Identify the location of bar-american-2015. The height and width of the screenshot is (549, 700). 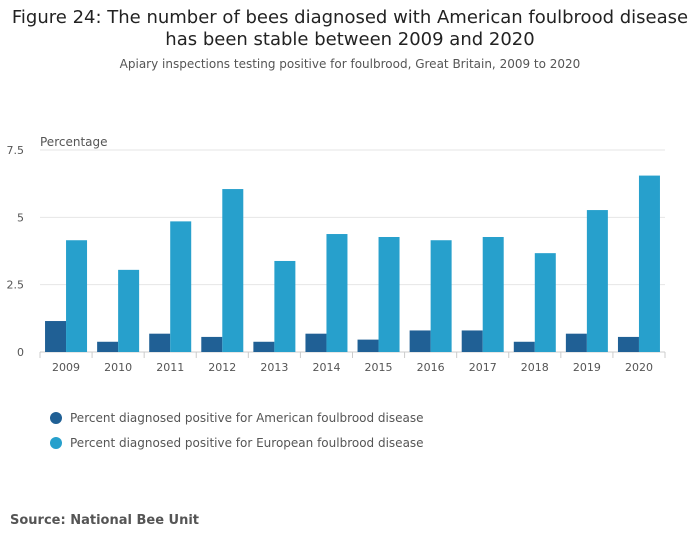
(368, 345).